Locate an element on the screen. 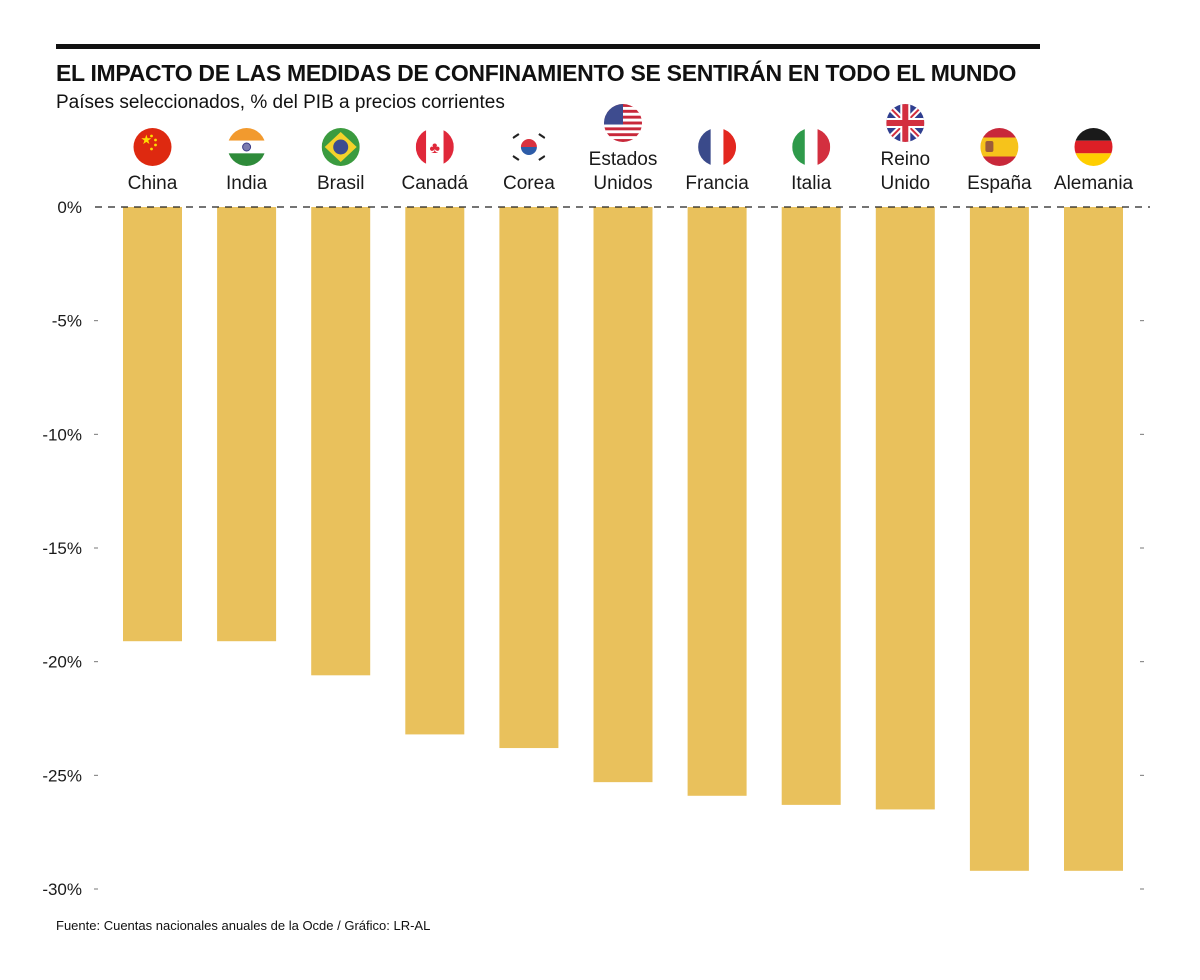 Image resolution: width=1200 pixels, height=980 pixels. category-label: Corea is located at coordinates (529, 183).